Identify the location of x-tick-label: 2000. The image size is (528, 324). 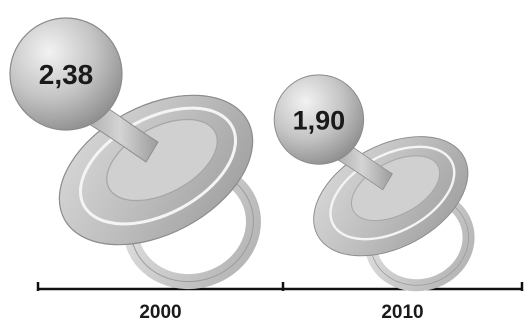
(160, 312).